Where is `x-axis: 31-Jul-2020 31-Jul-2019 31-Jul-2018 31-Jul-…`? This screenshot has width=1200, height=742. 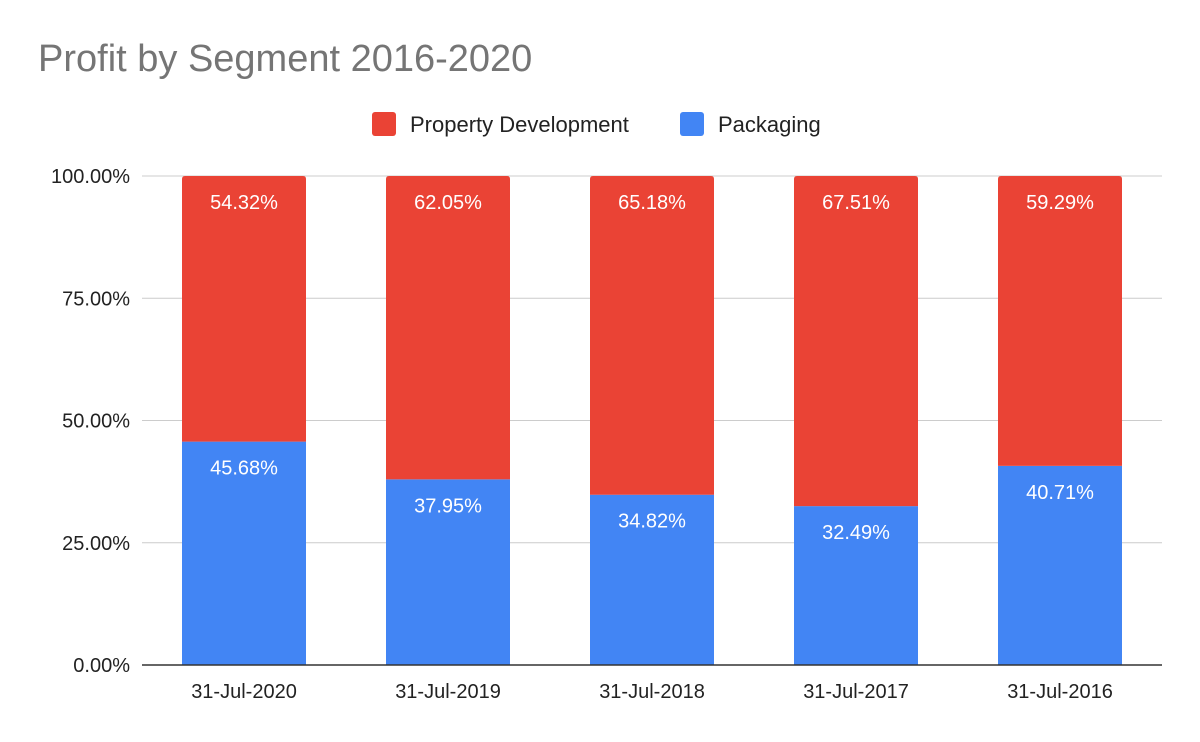
x-axis: 31-Jul-2020 31-Jul-2019 31-Jul-2018 31-Jul-… is located at coordinates (652, 683).